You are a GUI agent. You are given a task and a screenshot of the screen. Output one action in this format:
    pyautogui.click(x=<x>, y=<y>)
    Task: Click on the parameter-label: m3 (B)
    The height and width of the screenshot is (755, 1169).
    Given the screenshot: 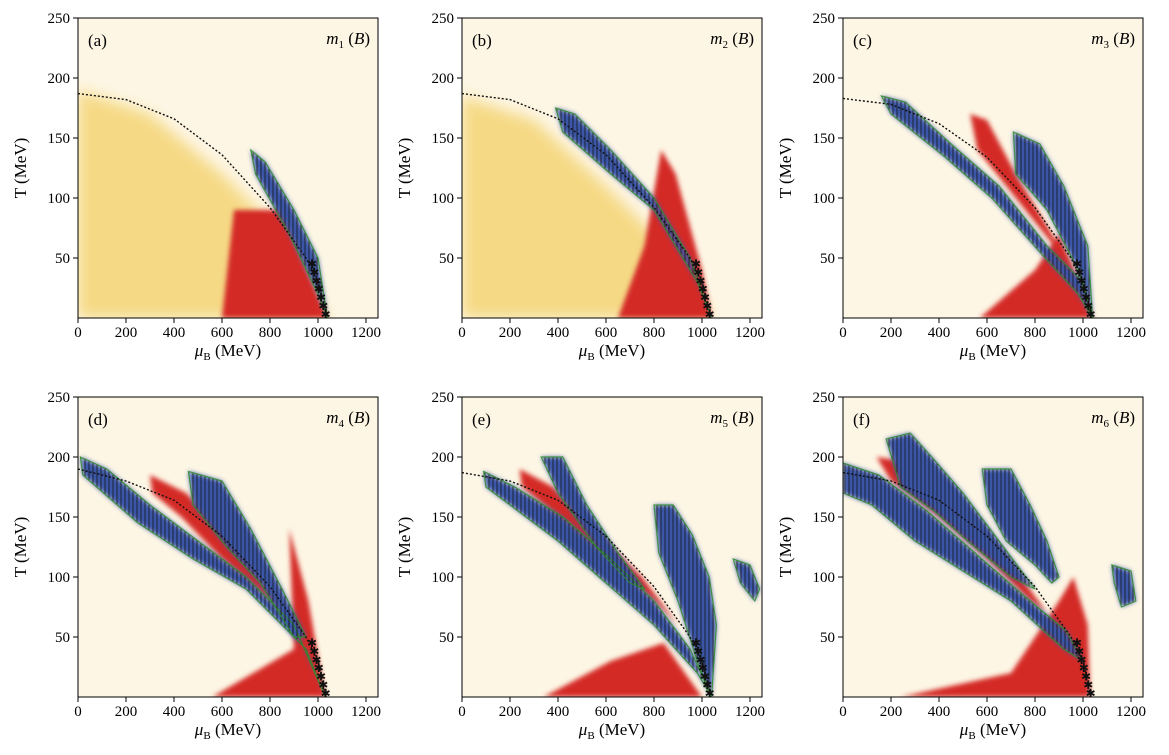 What is the action you would take?
    pyautogui.click(x=1113, y=40)
    